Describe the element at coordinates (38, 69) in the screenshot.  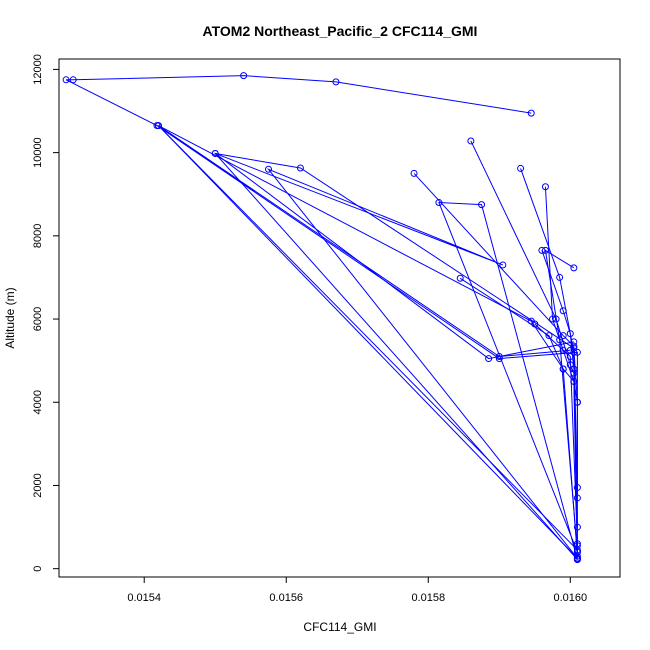
I see `y-tick-label: 12000` at that location.